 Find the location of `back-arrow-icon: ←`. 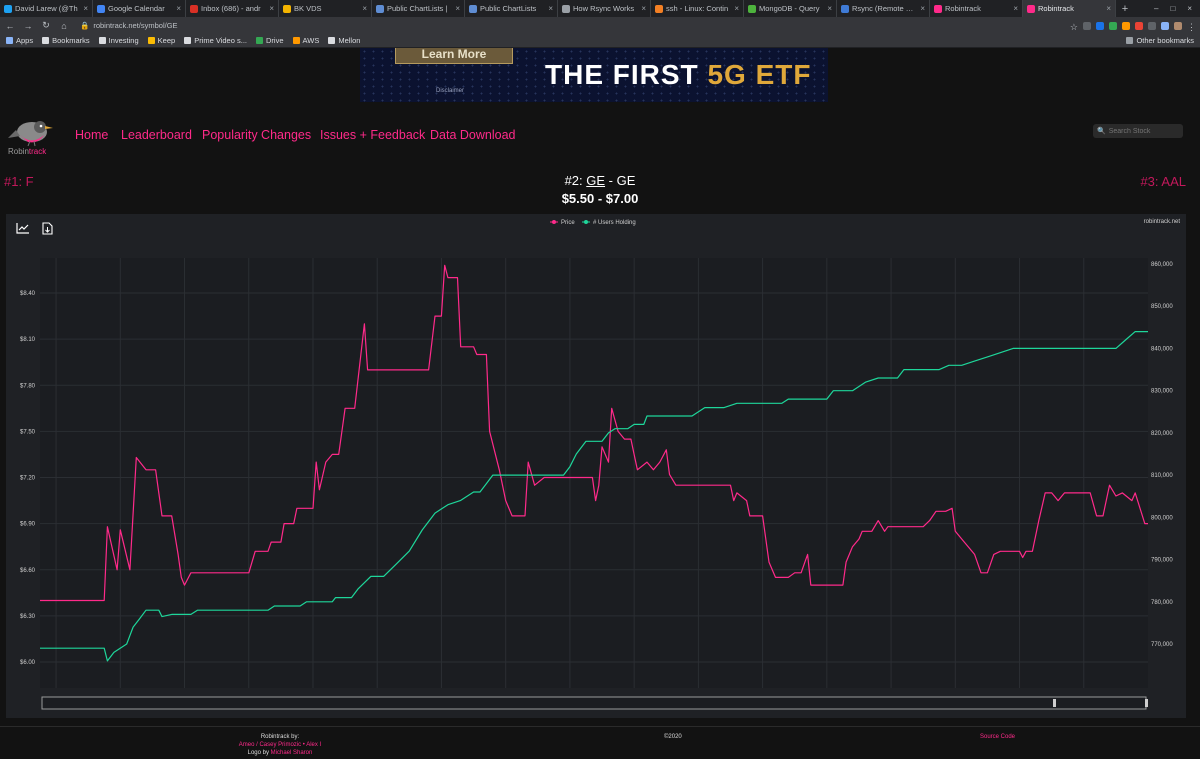

back-arrow-icon: ← is located at coordinates (10, 25).